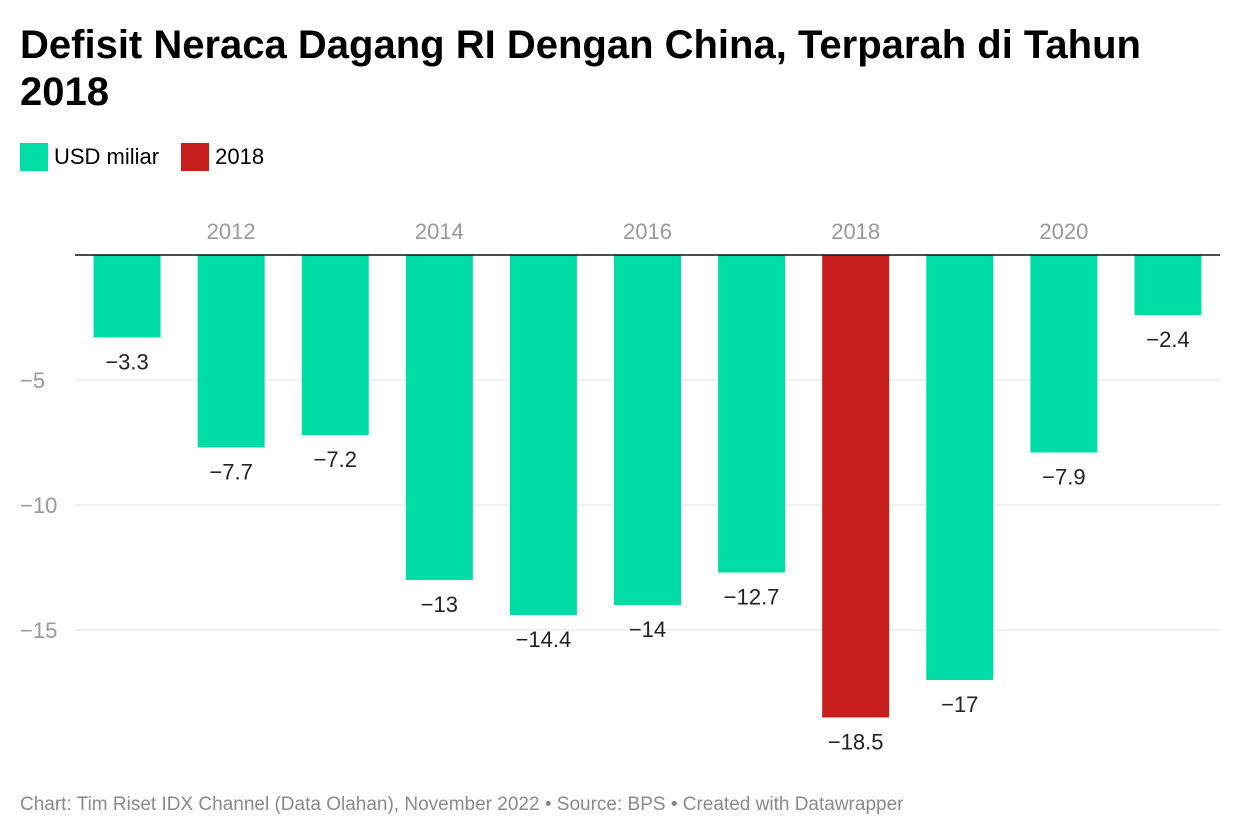 This screenshot has height=840, width=1240. Describe the element at coordinates (439, 604) in the screenshot. I see `value-label-2014: −13` at that location.